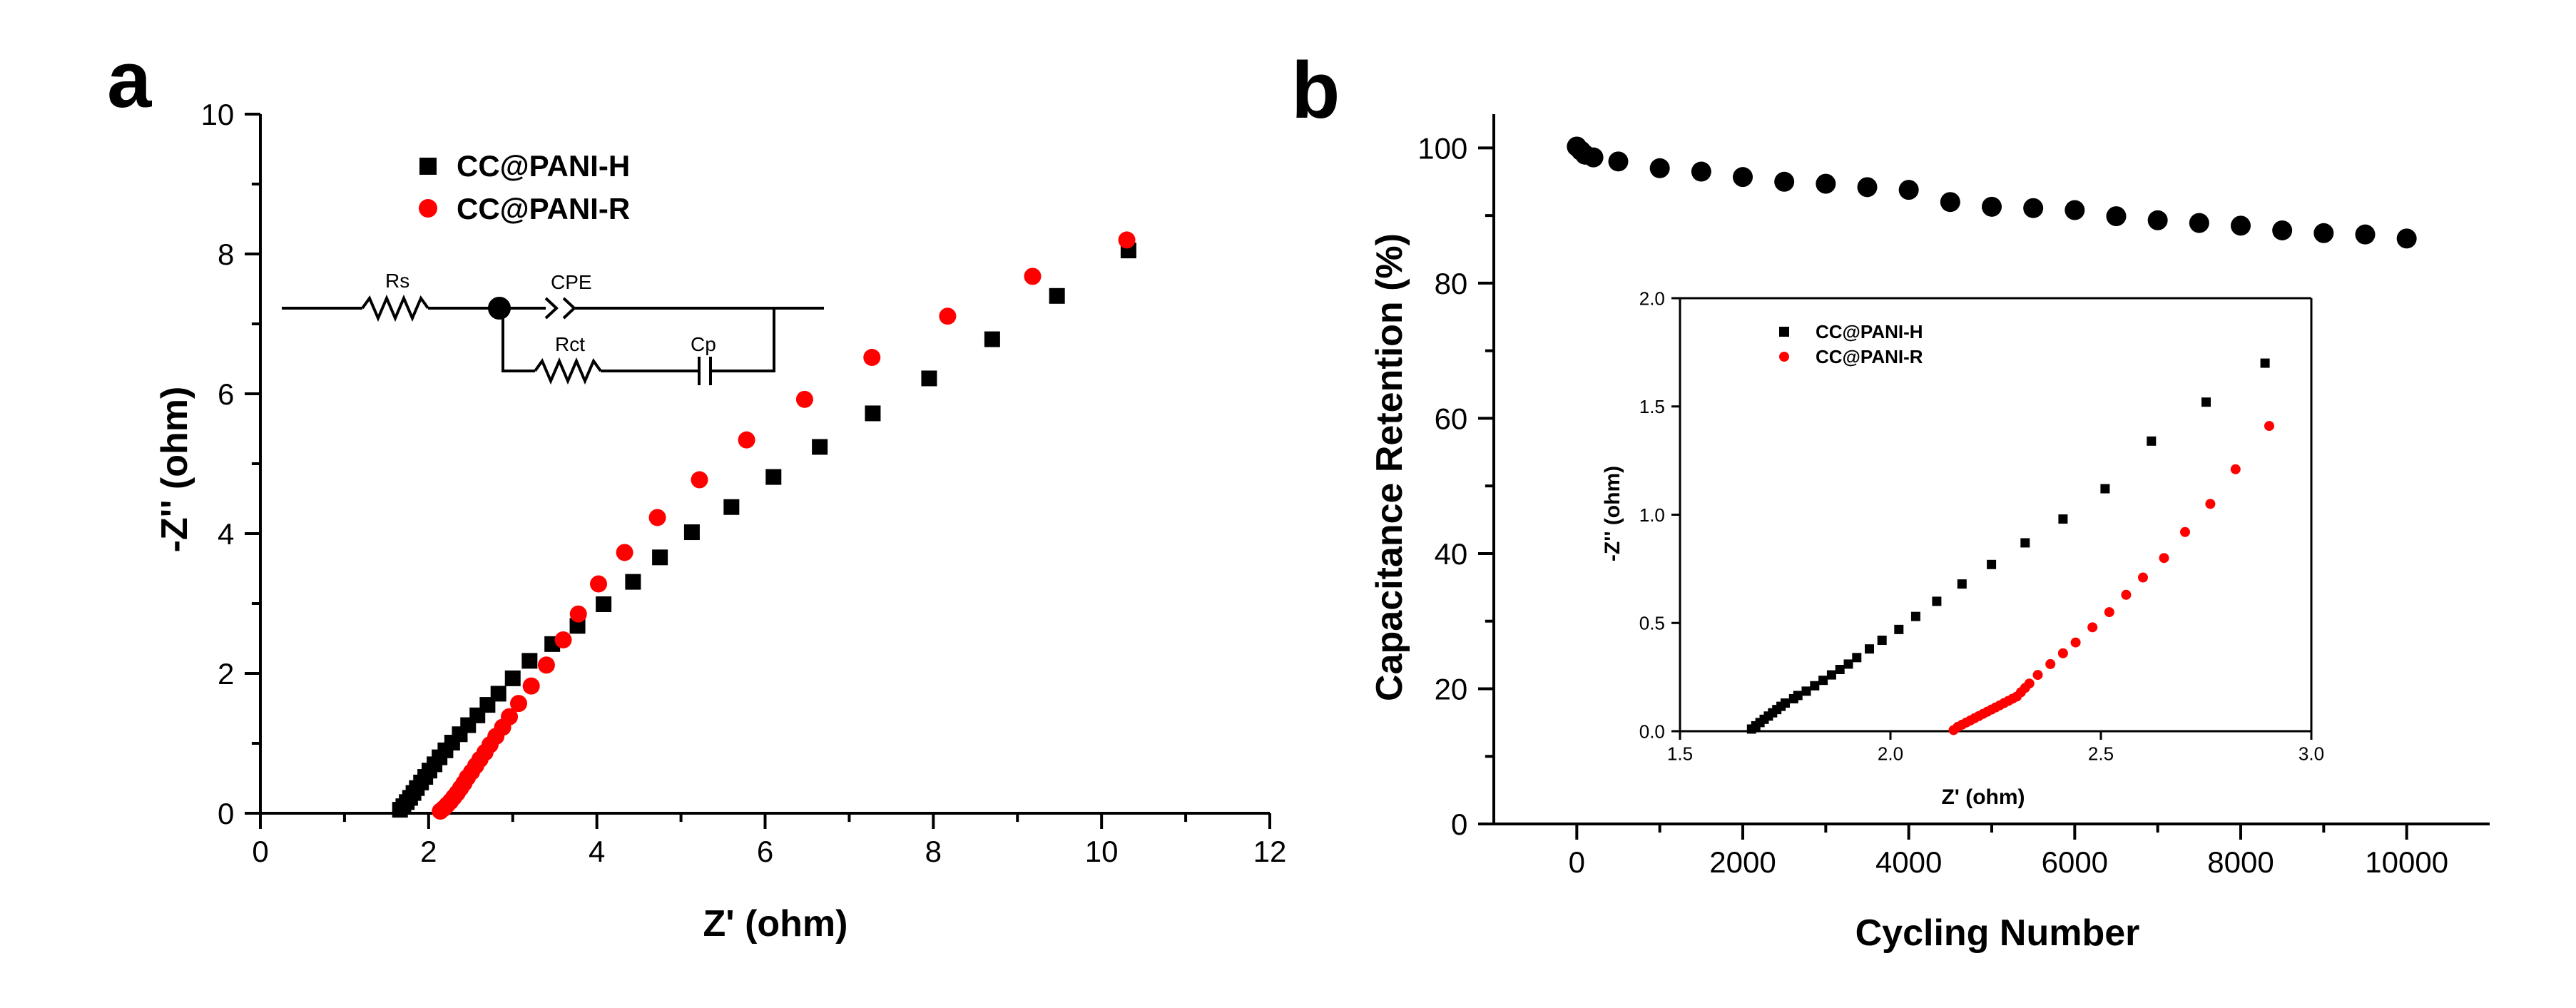 This screenshot has width=2576, height=1008. I want to click on inset-x-tick-label: 1.5, so click(1680, 754).